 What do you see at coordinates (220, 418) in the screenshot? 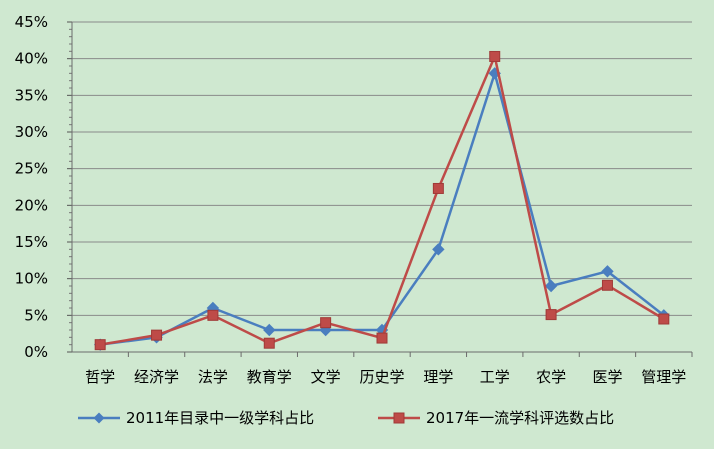
I see `legend-label: 2011年目录中一级学科占比` at bounding box center [220, 418].